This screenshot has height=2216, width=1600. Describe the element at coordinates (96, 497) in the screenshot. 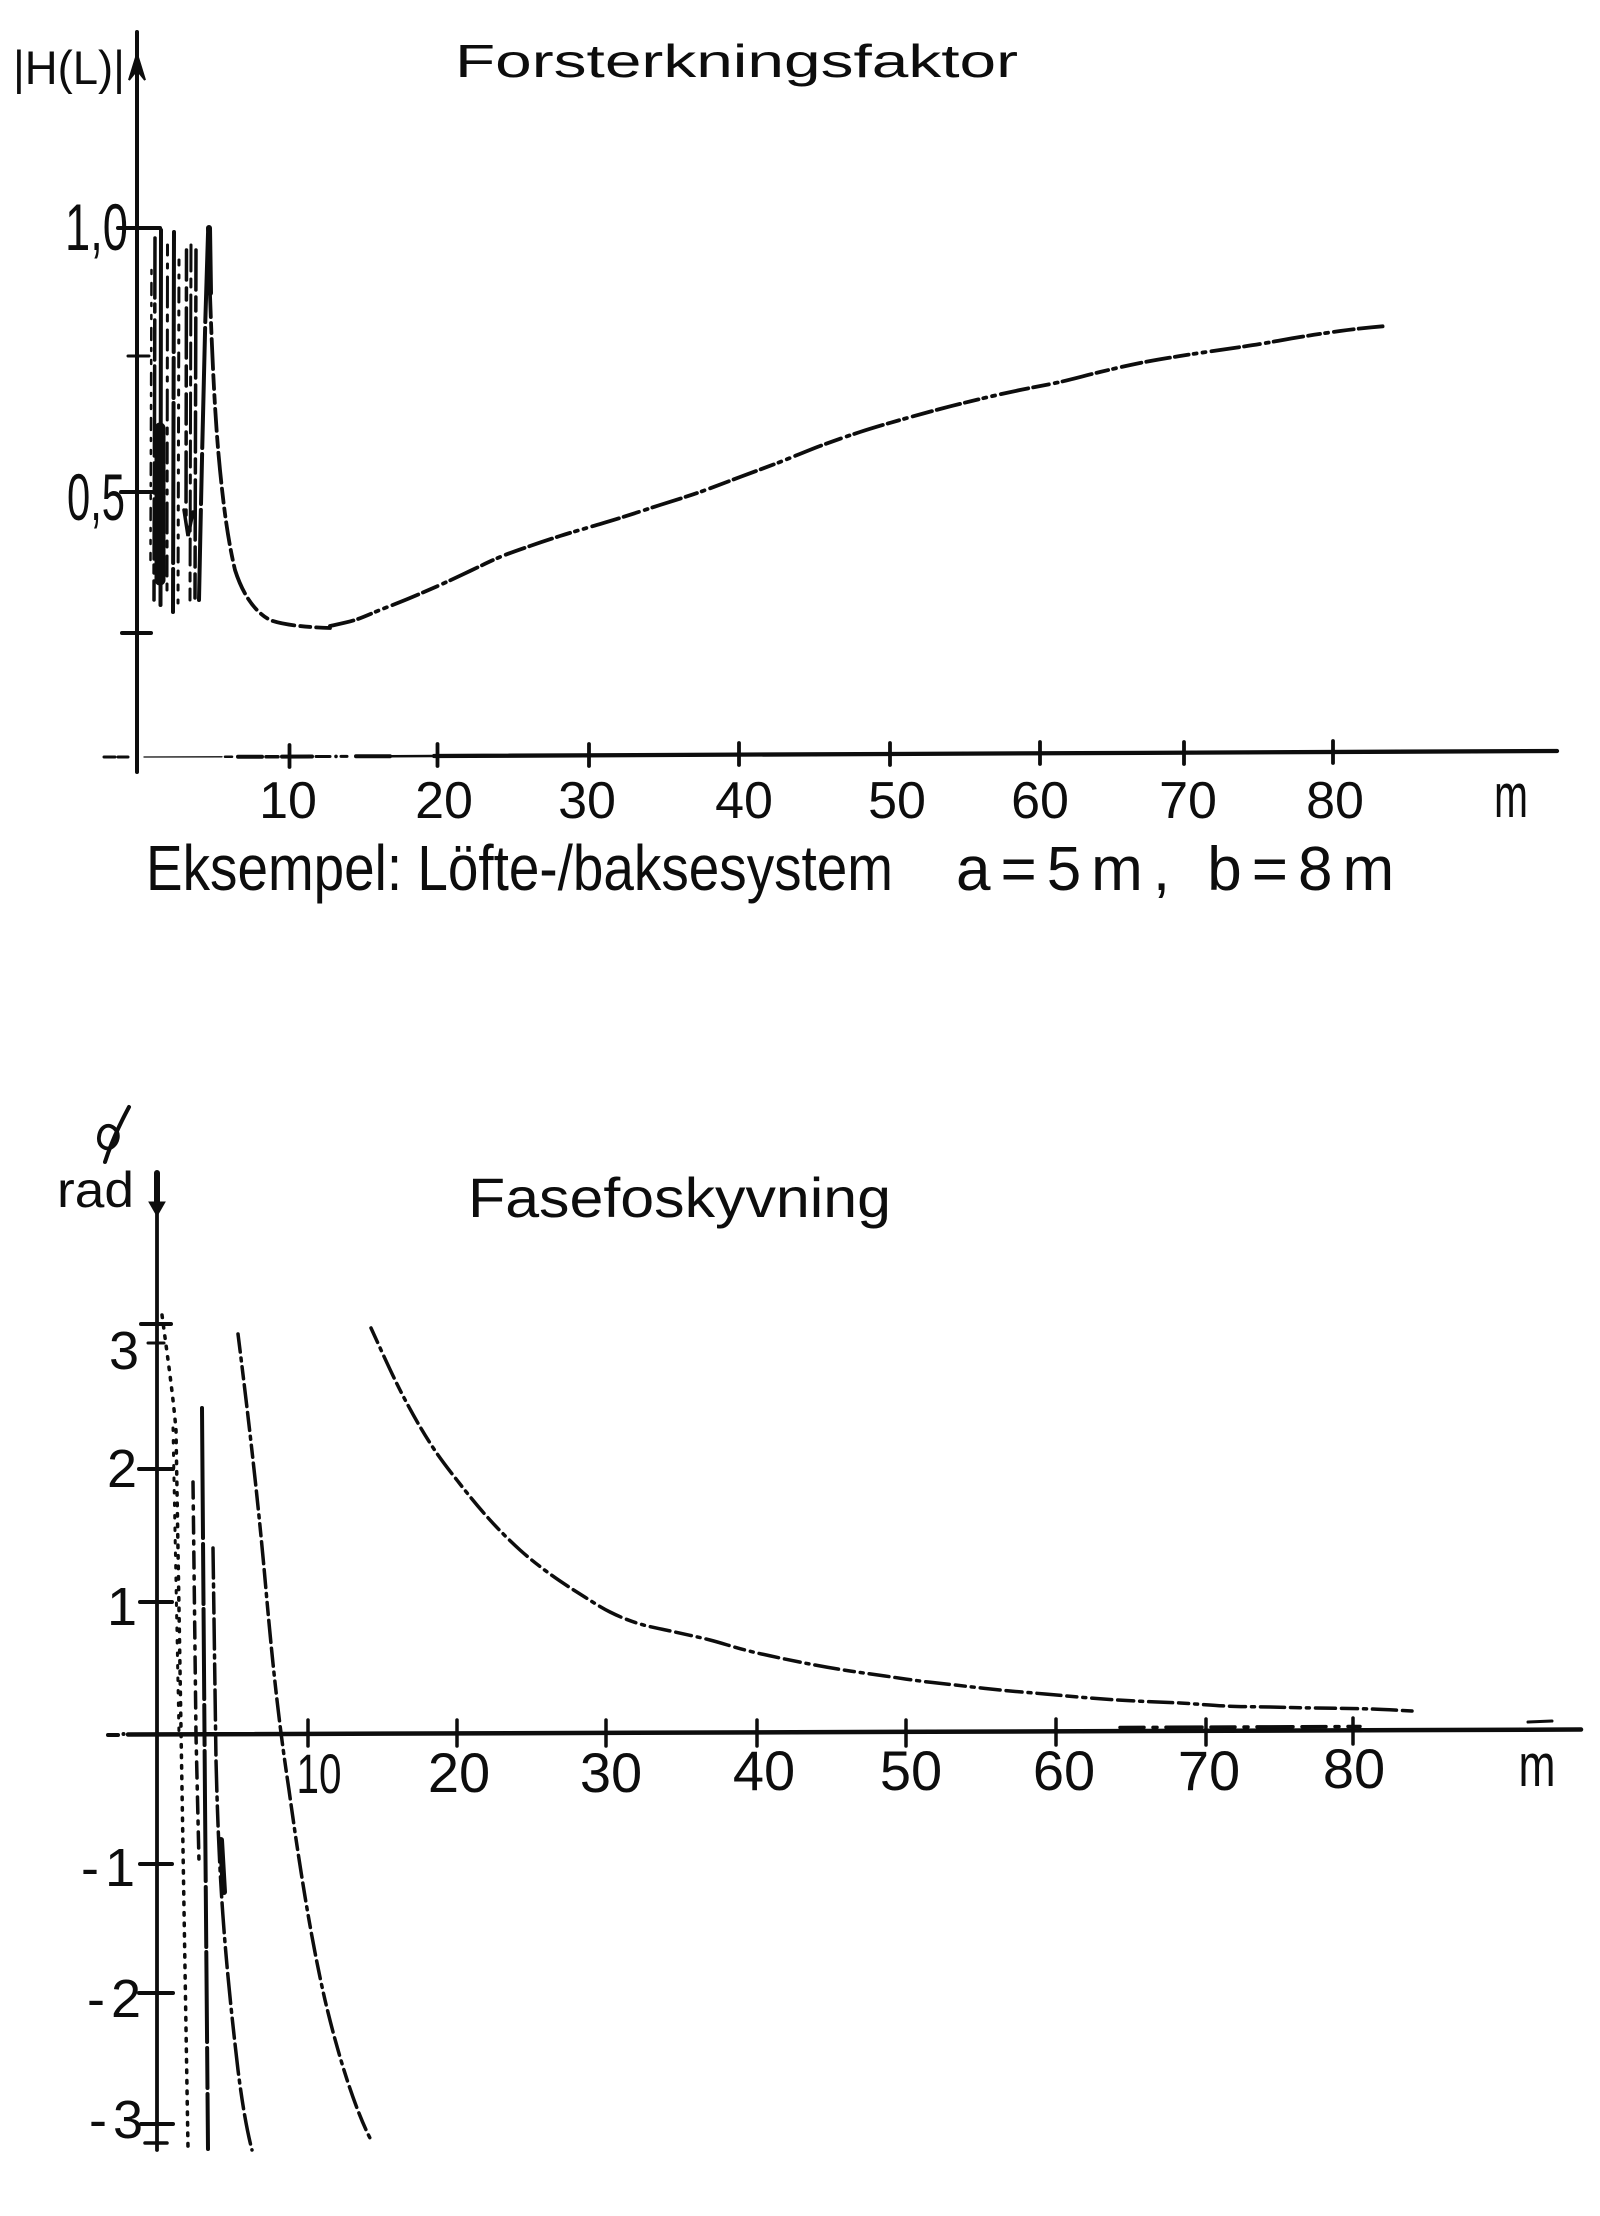

I see `svg-text: 0,5` at that location.